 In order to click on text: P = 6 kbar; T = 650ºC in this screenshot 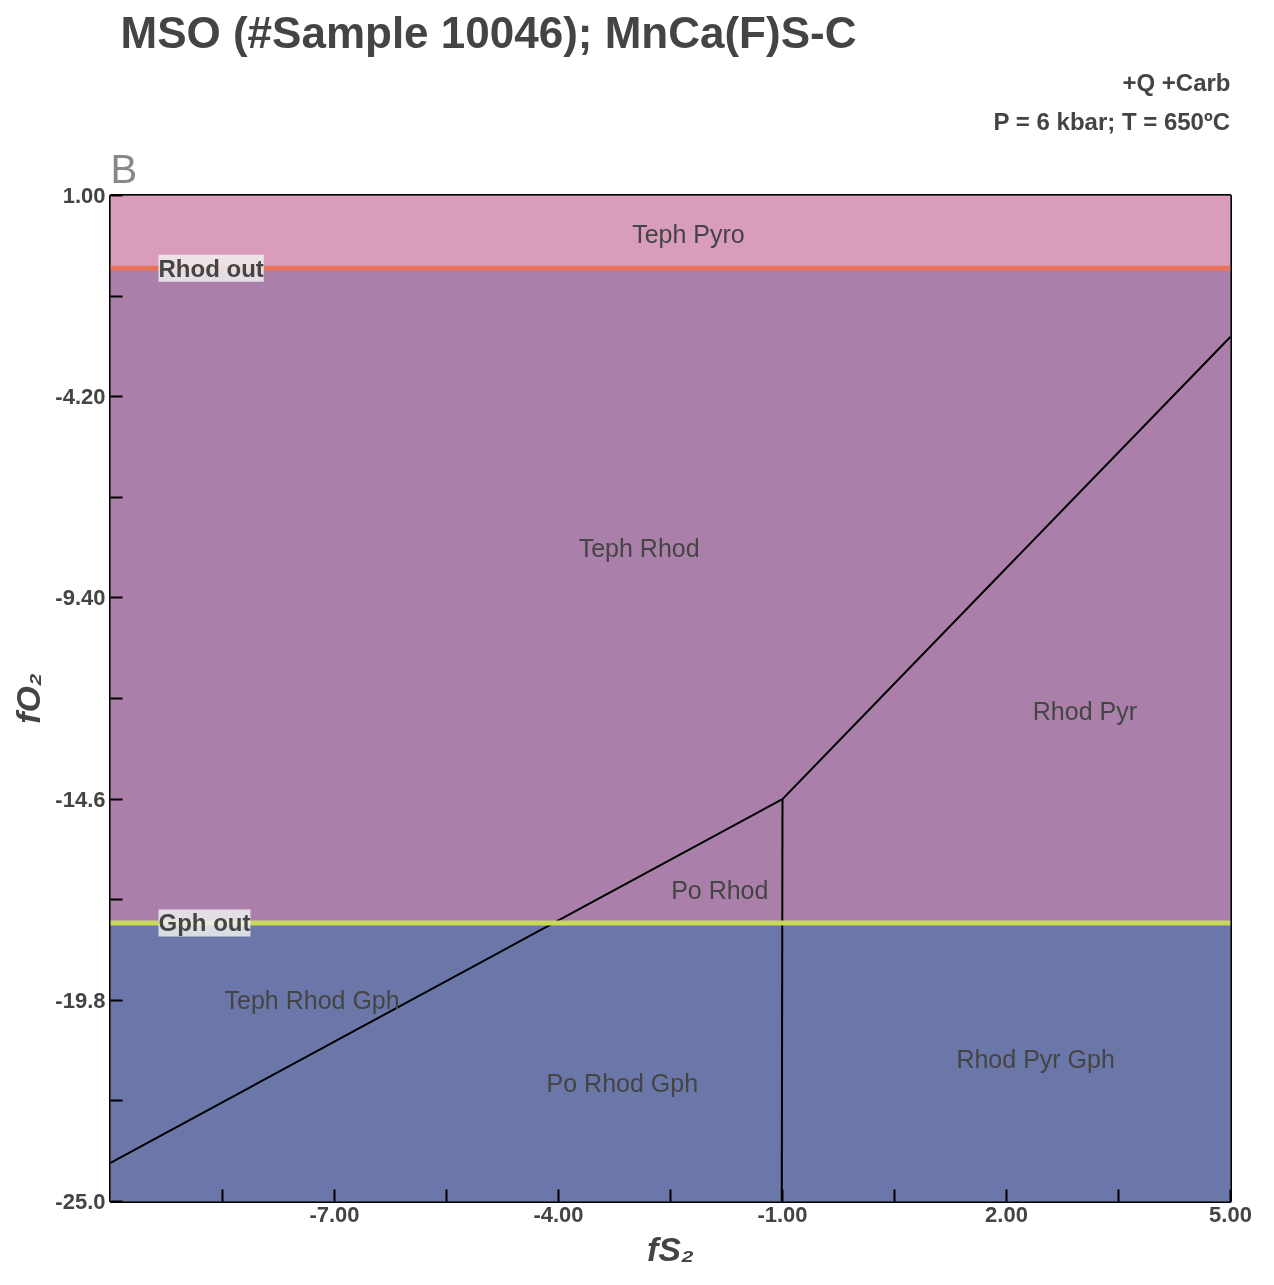, I will do `click(1112, 121)`.